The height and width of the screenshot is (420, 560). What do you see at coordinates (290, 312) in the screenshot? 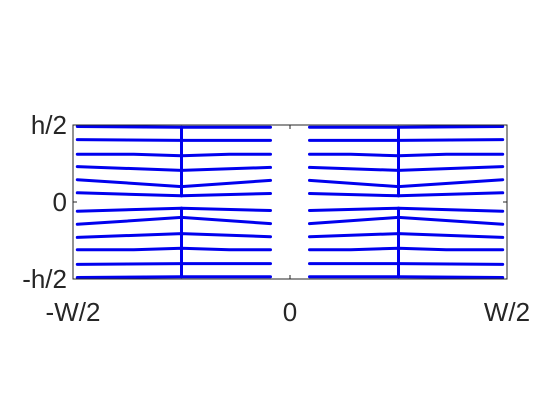
I see `x-tick-label-1: 0` at bounding box center [290, 312].